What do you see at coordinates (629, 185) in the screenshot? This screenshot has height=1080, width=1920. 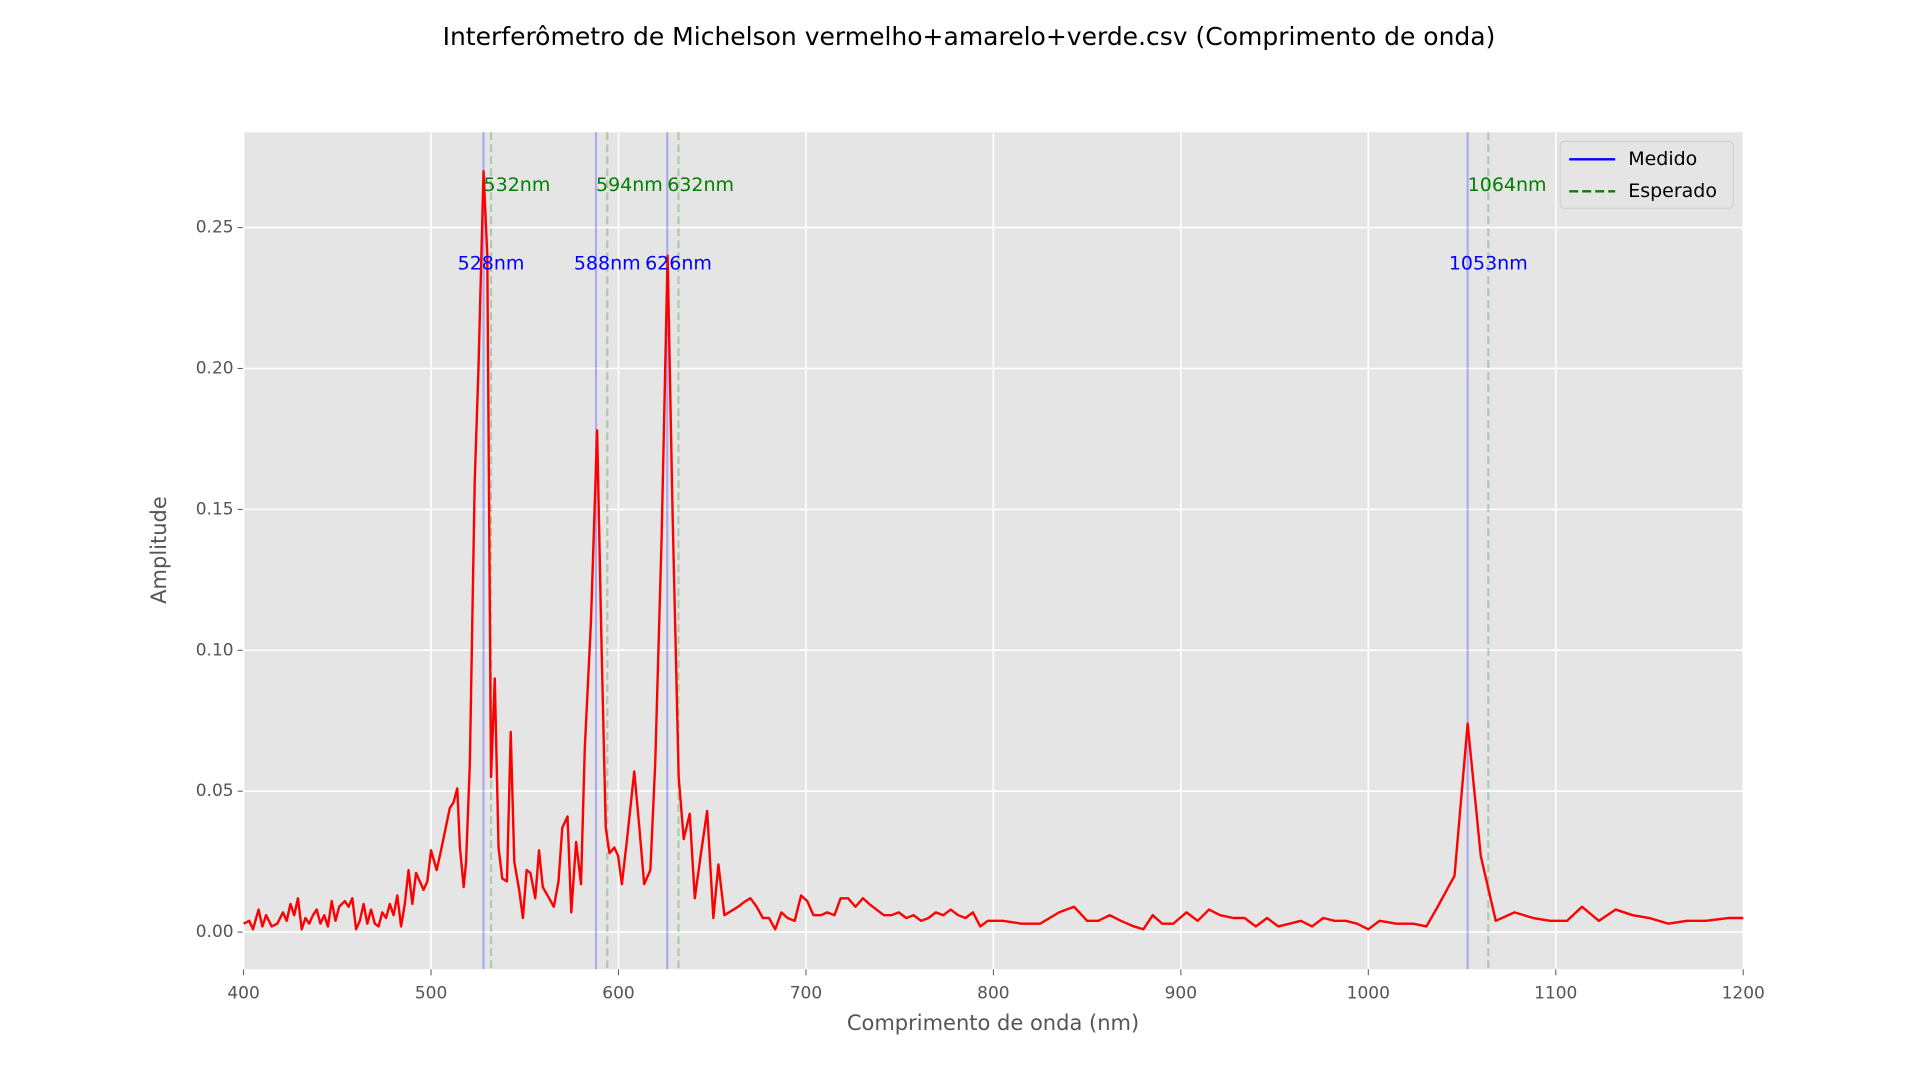 I see `expected-label: 594nm` at bounding box center [629, 185].